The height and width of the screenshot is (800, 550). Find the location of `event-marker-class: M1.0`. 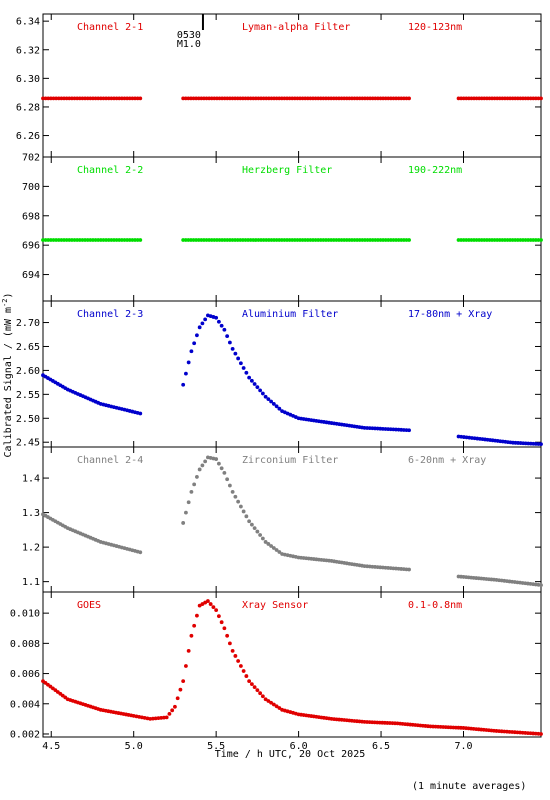

event-marker-class: M1.0 is located at coordinates (189, 44).